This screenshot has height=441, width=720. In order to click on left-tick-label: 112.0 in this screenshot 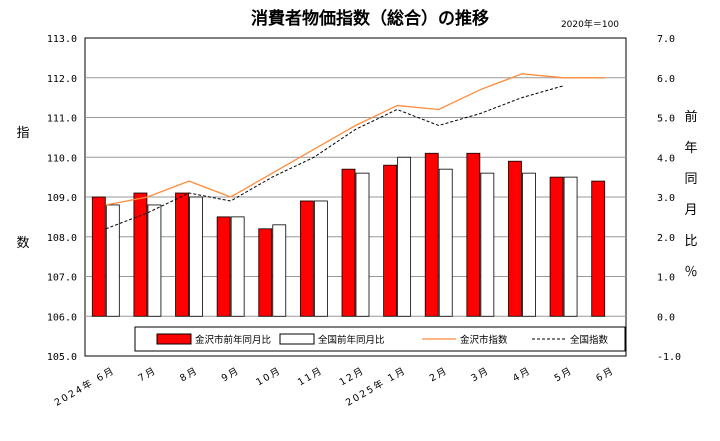, I will do `click(62, 79)`.